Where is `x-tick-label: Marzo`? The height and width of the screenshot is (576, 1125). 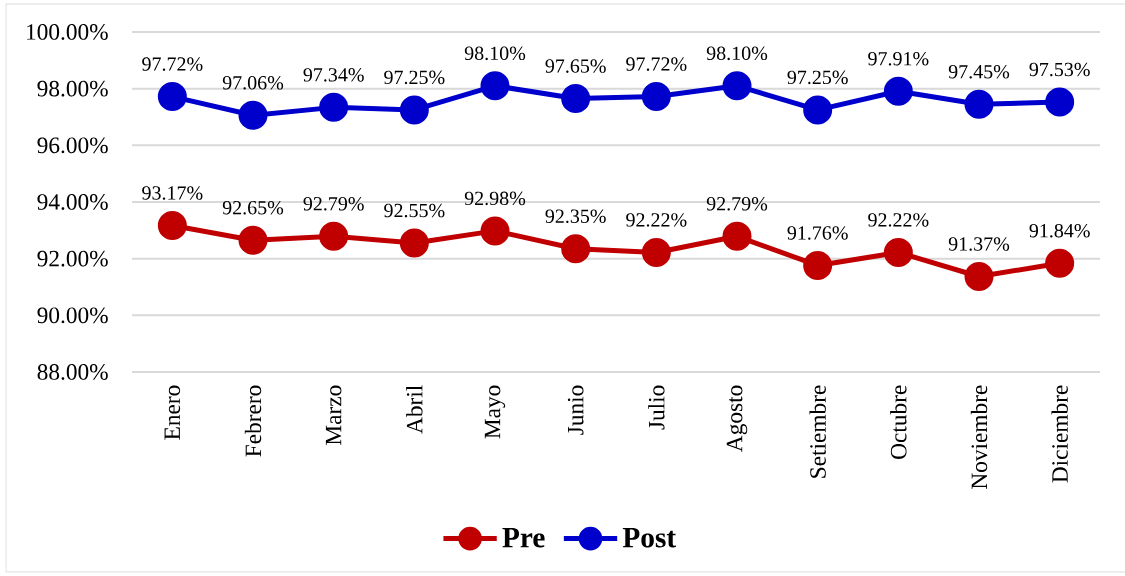 x-tick-label: Marzo is located at coordinates (333, 415).